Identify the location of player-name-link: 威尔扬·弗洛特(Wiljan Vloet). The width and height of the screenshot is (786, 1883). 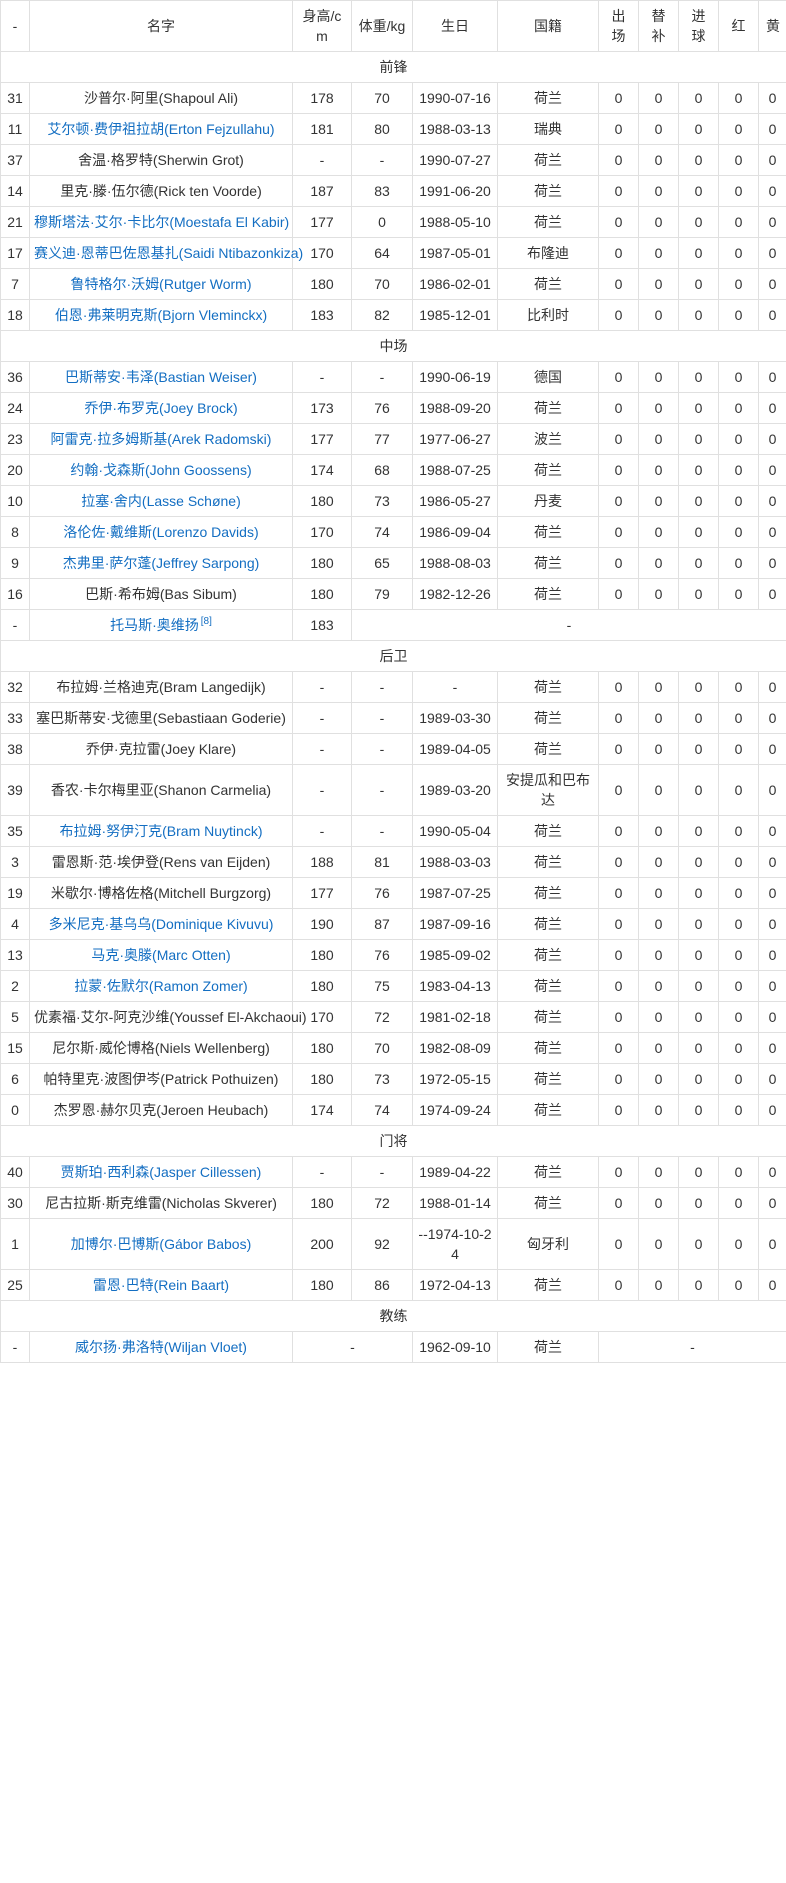
(161, 1347).